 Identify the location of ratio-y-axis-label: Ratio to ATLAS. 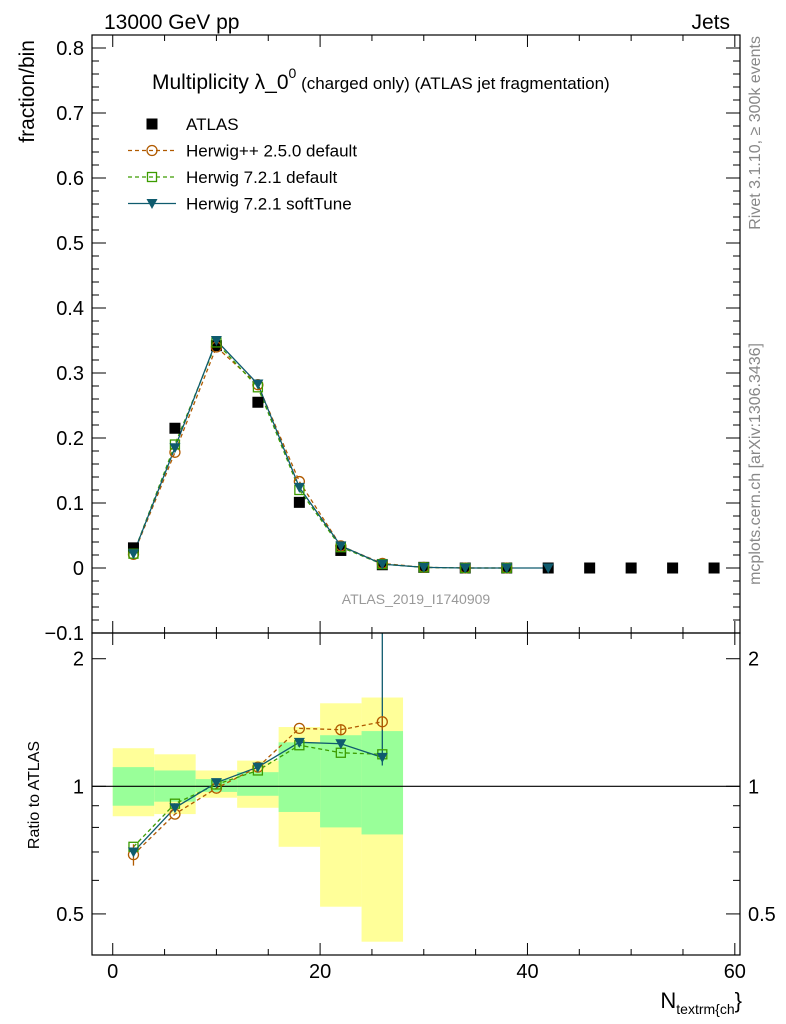
(34, 795).